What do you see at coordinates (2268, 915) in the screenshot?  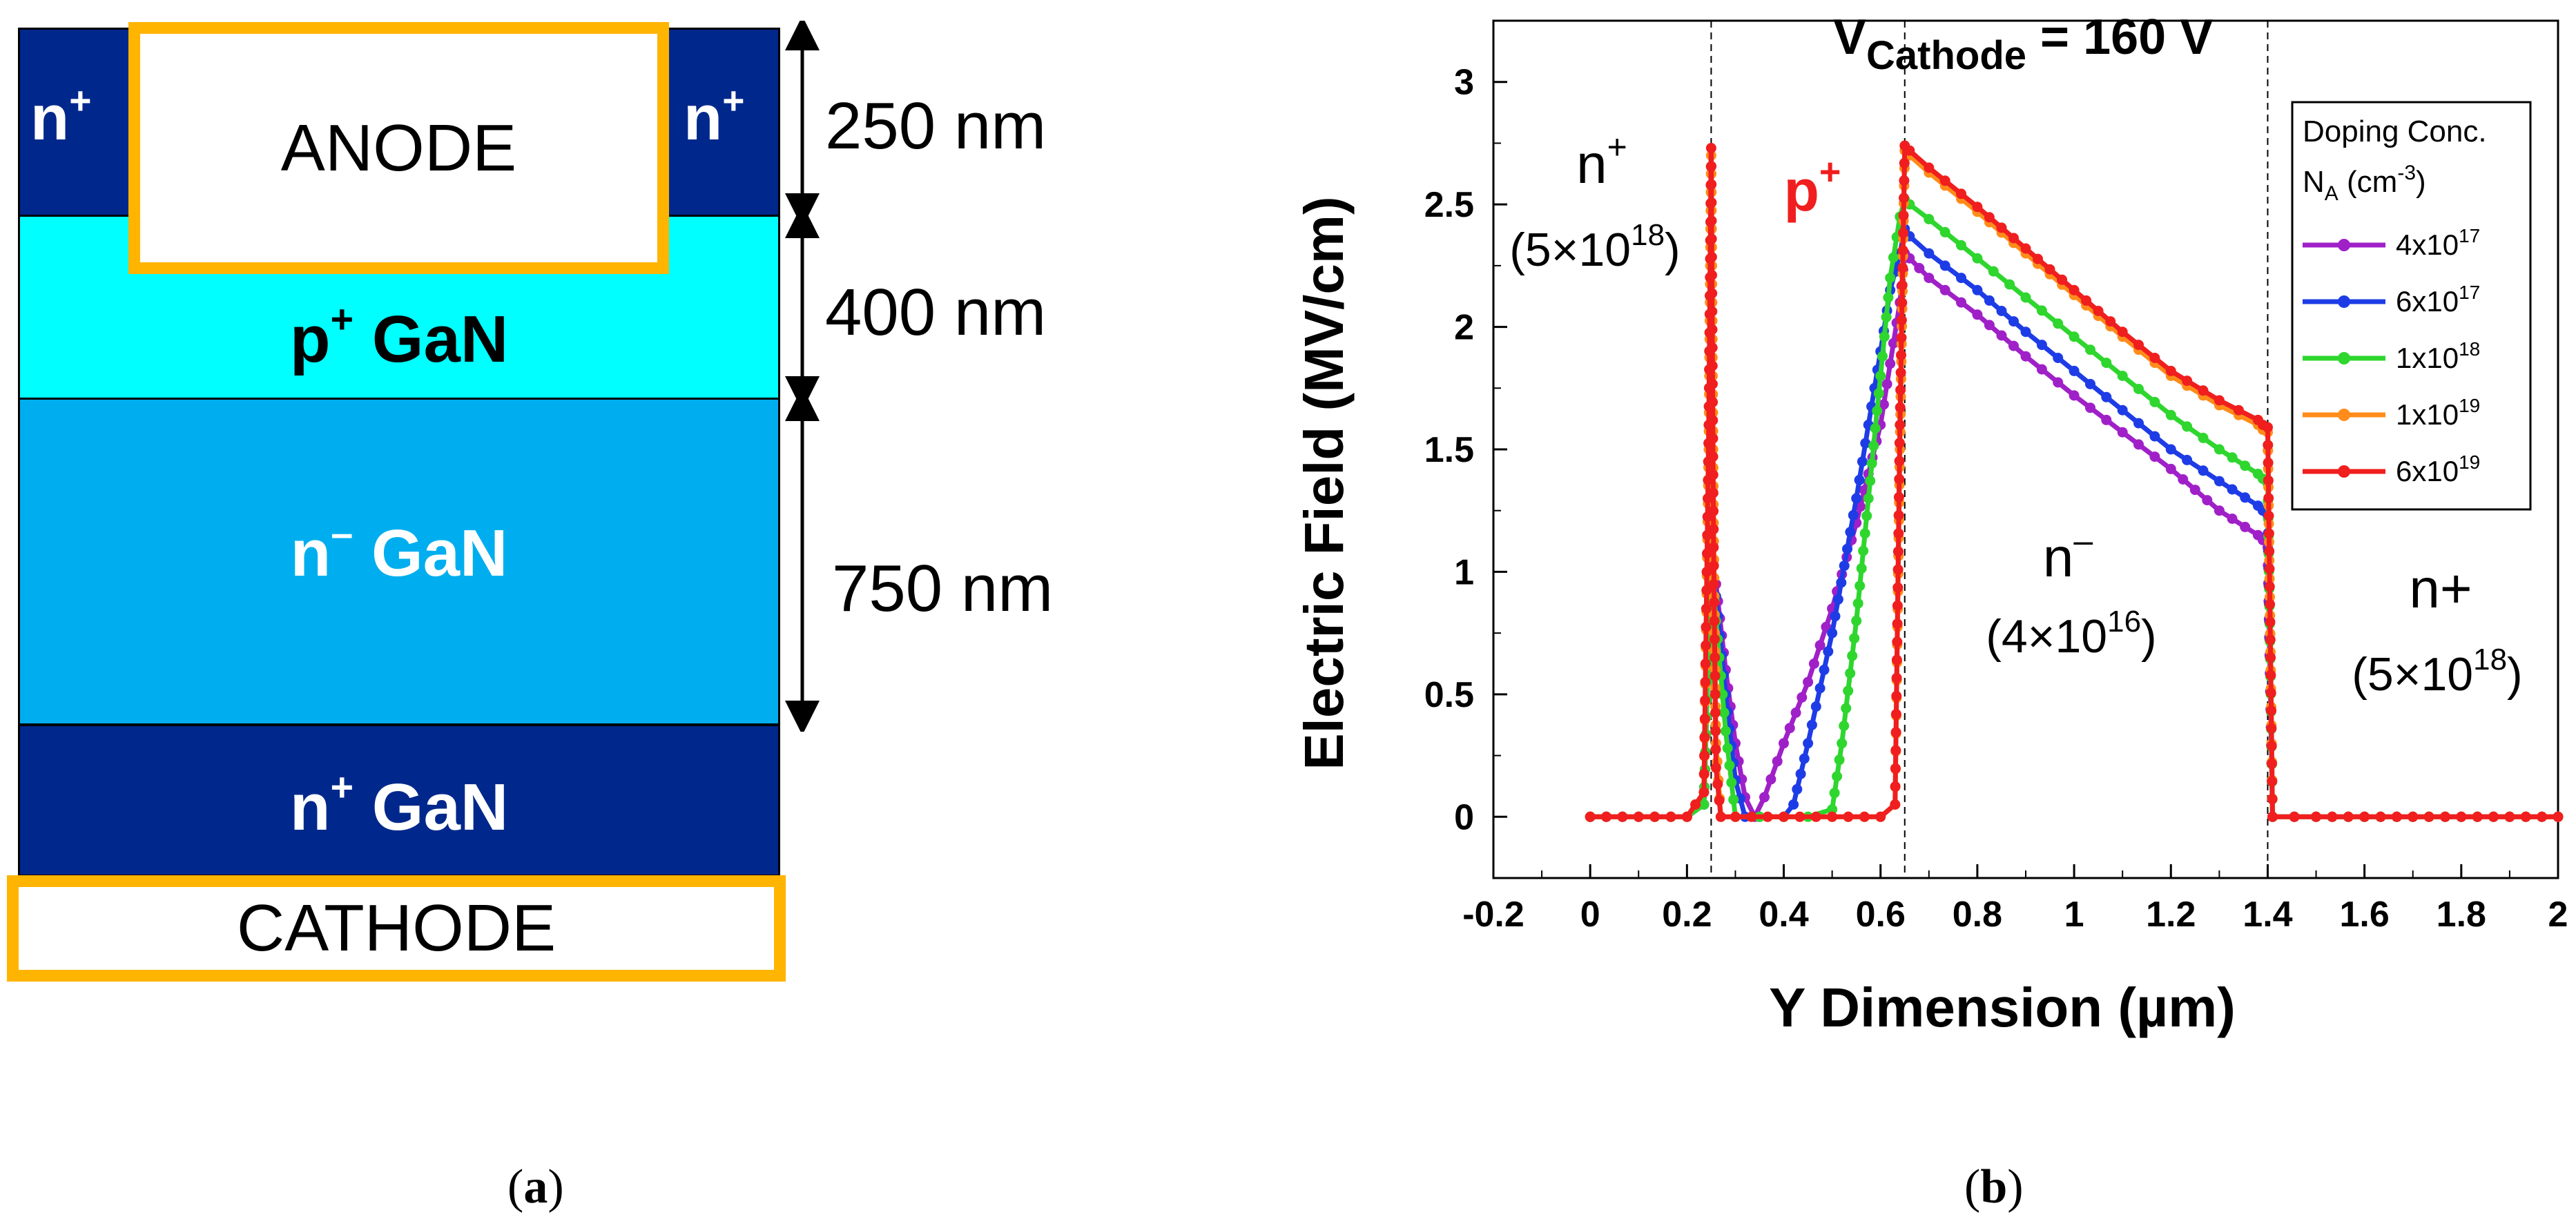 I see `x-tick-label: 1.4` at bounding box center [2268, 915].